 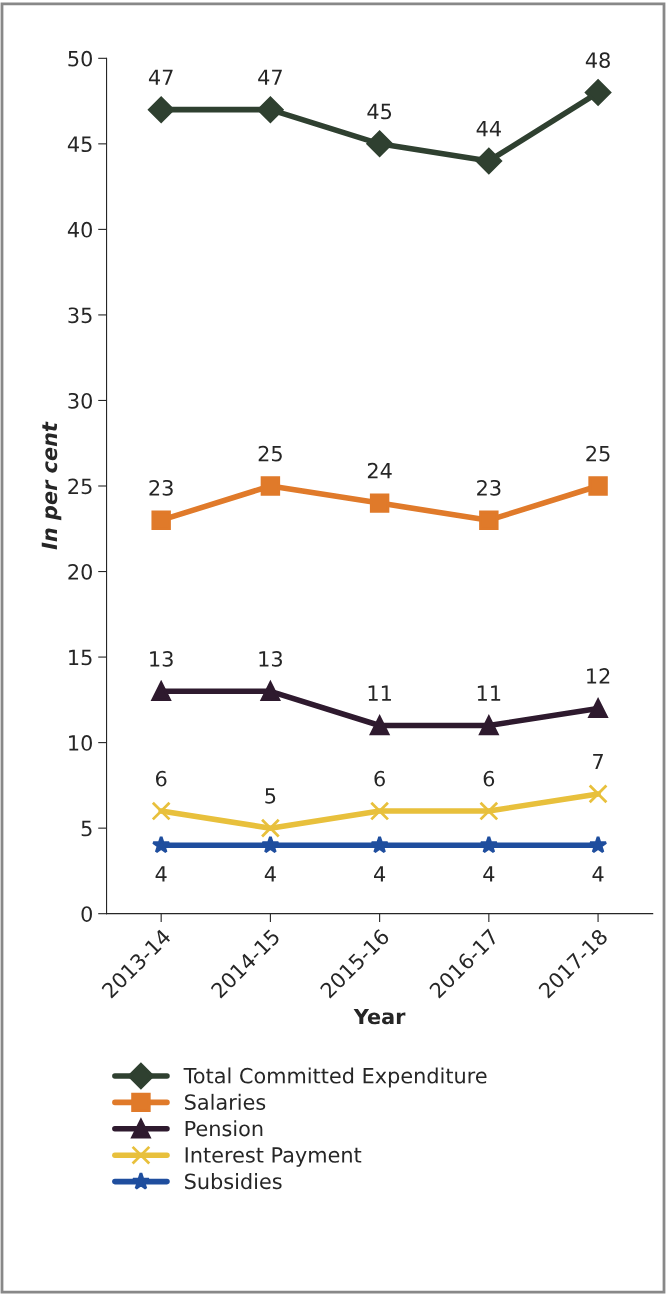 What do you see at coordinates (597, 60) in the screenshot?
I see `data-label: 48` at bounding box center [597, 60].